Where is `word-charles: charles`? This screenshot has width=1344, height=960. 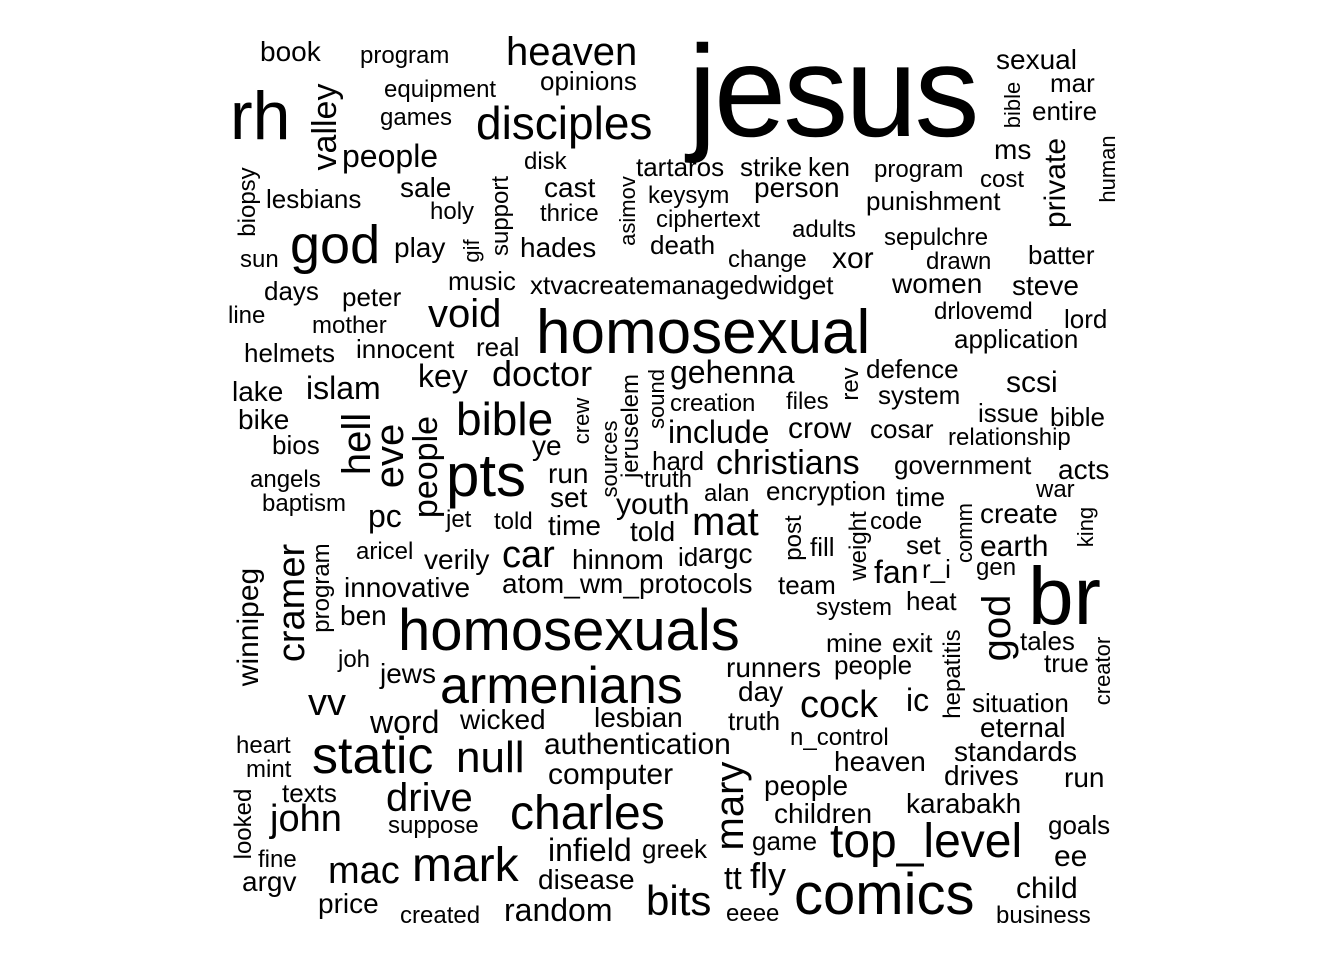 word-charles: charles is located at coordinates (587, 813).